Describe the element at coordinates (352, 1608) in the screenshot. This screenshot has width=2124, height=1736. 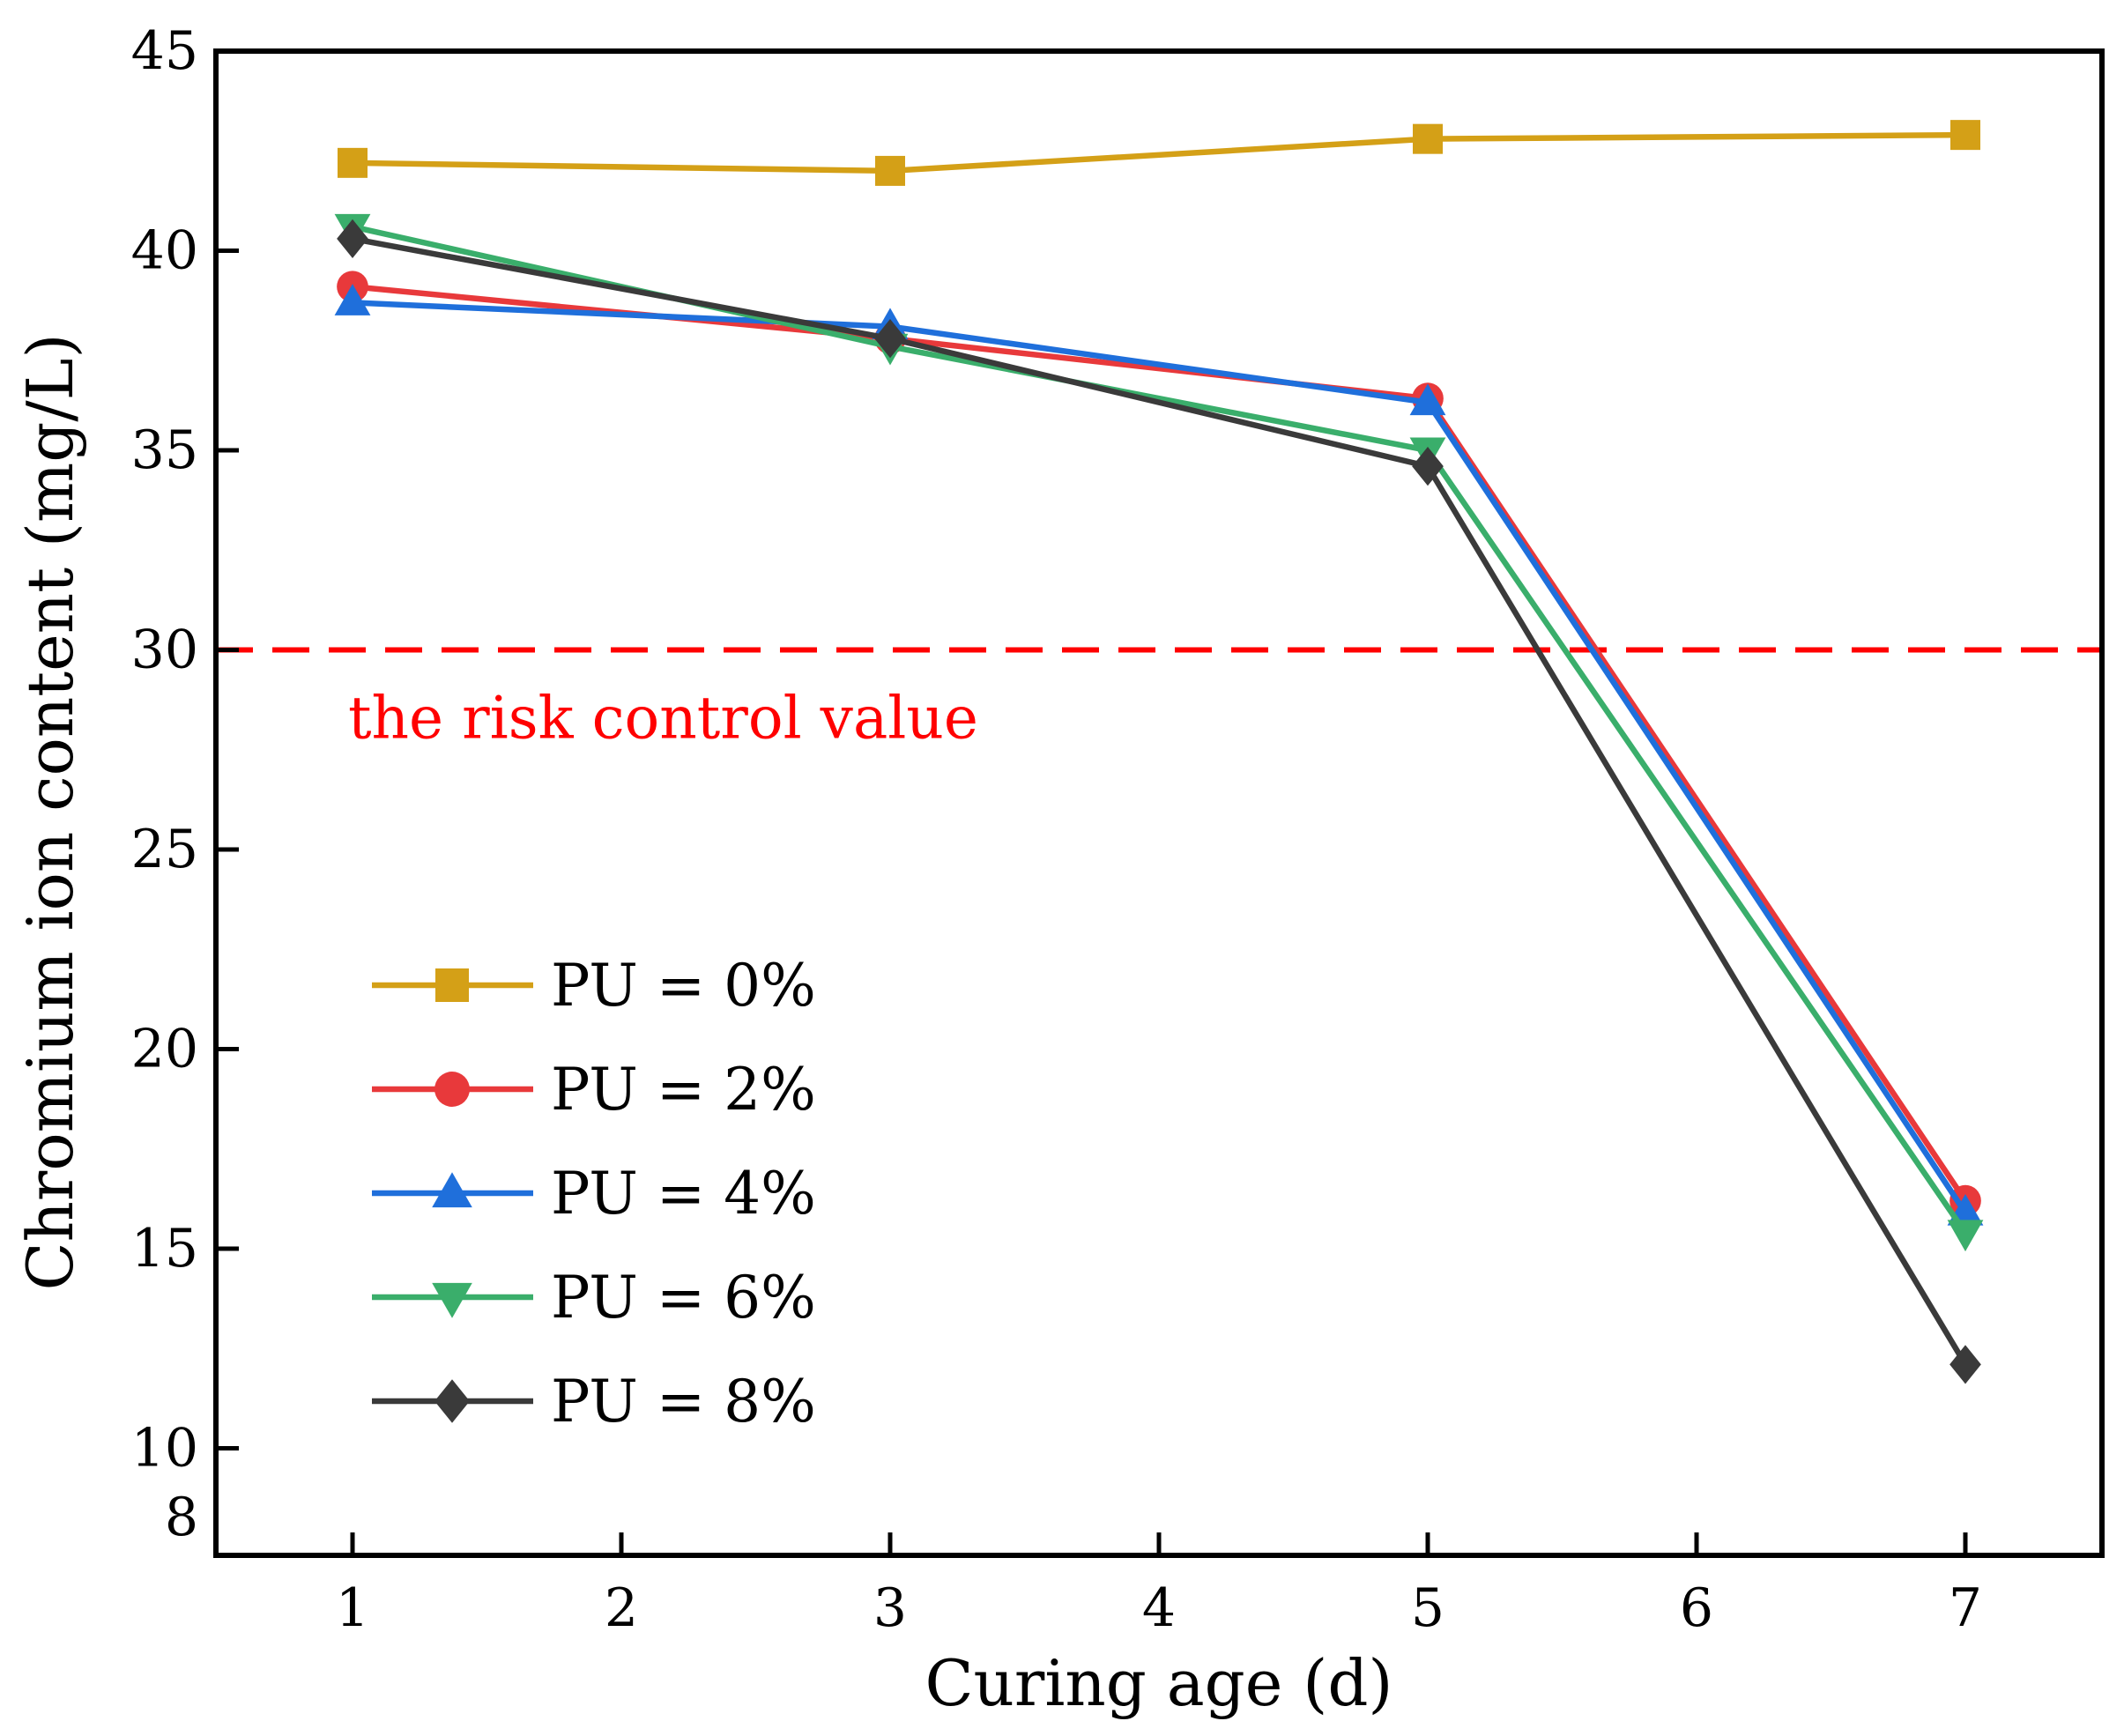
I see `x-tick-label-0: 1` at that location.